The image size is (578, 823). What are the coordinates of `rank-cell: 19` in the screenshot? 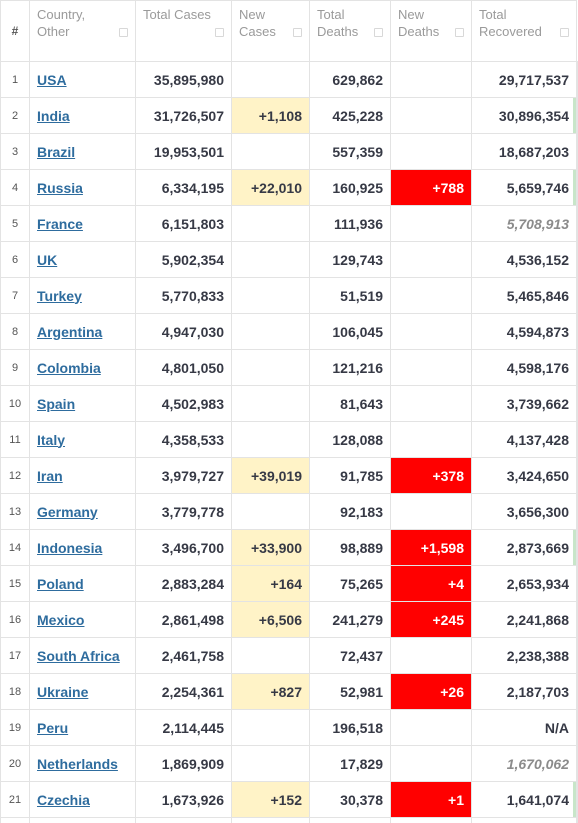 It's located at (15, 727).